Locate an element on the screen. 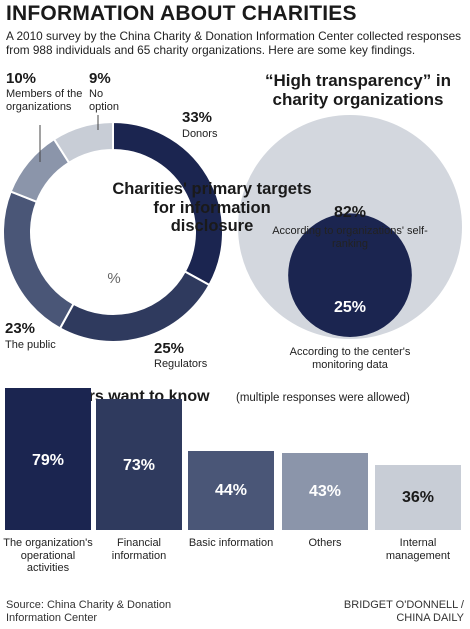 Image resolution: width=470 pixels, height=629 pixels. bar-value-label: 44% is located at coordinates (231, 491).